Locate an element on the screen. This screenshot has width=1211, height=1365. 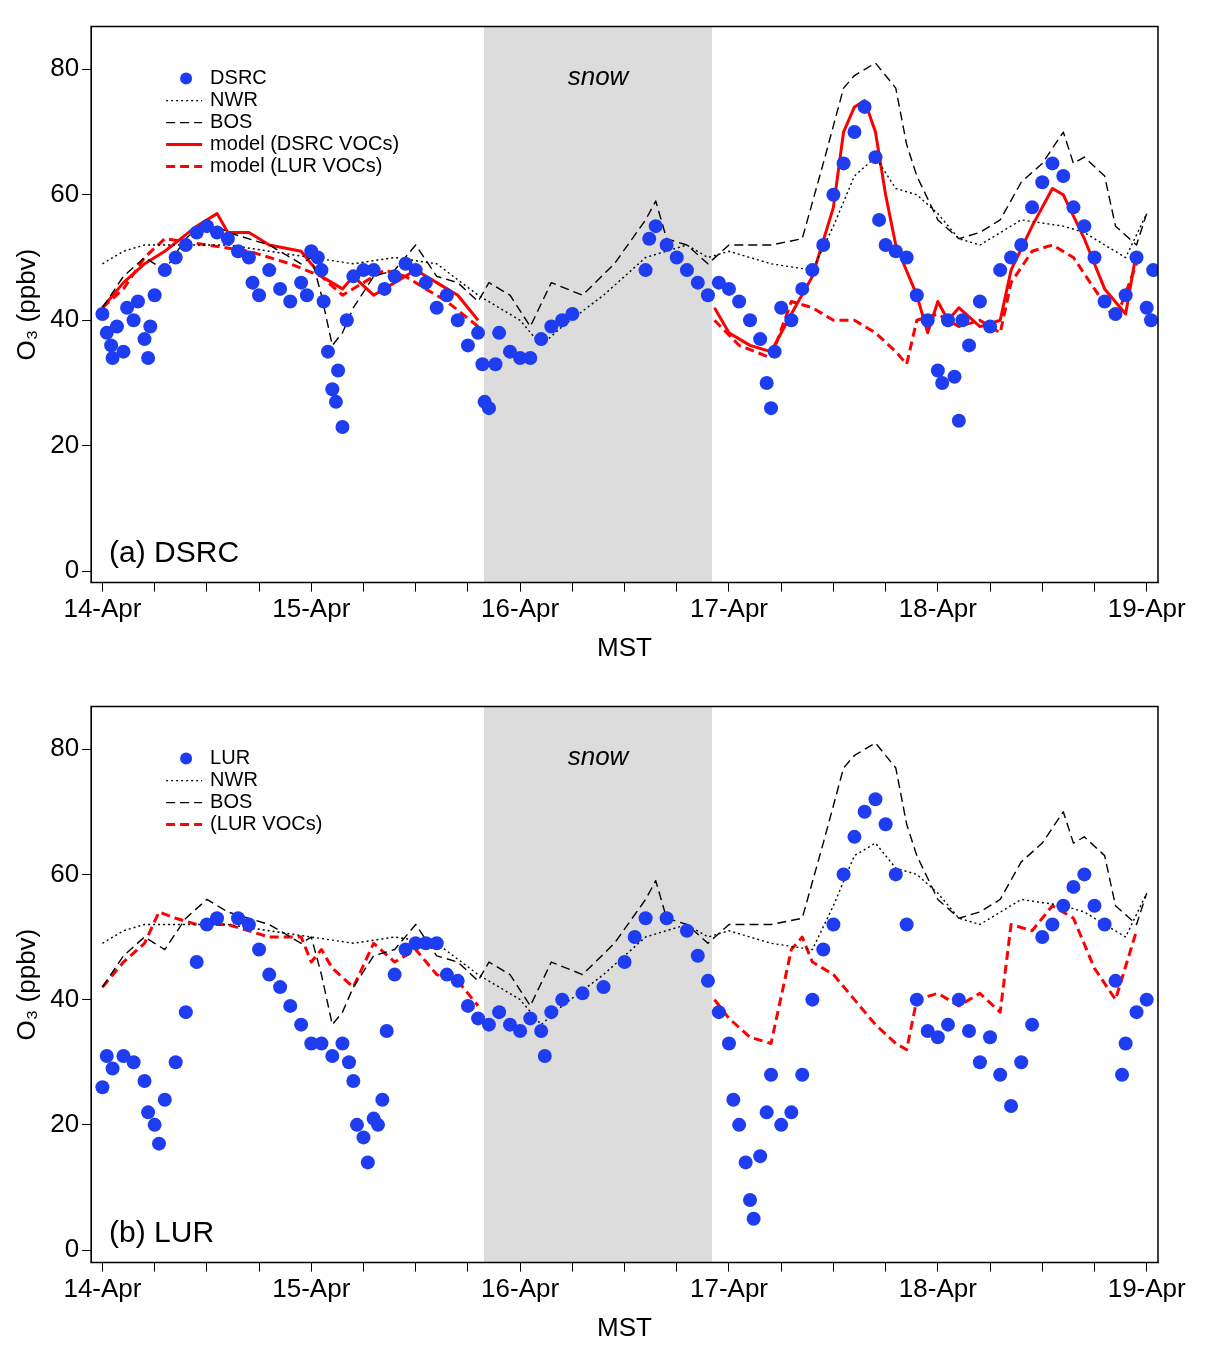
legend-label: model (DSRC VOCs) is located at coordinates (305, 143).